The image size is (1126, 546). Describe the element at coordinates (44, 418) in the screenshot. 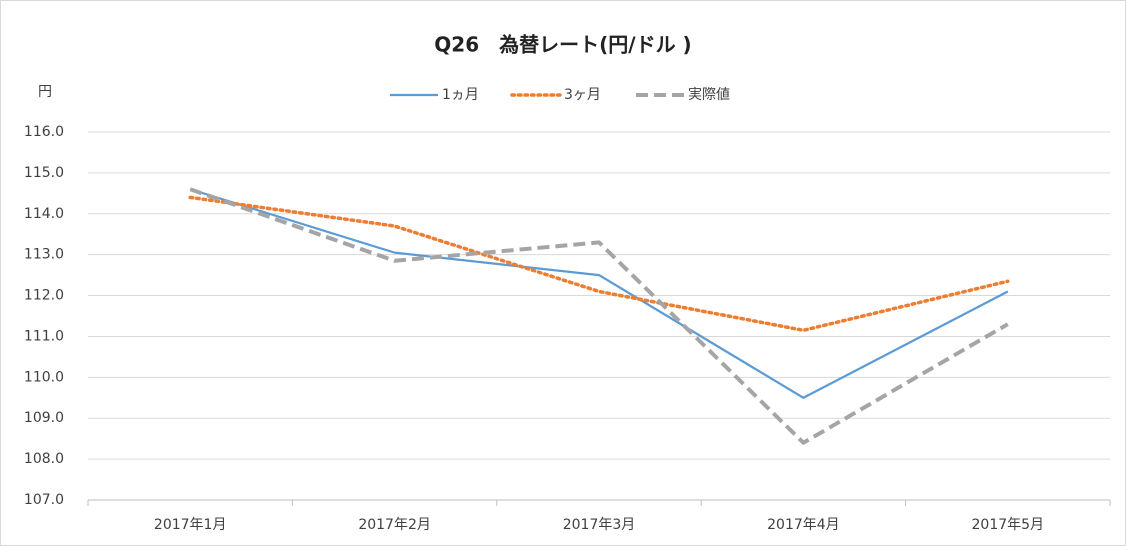

I see `y-tick-label: 109.0` at that location.